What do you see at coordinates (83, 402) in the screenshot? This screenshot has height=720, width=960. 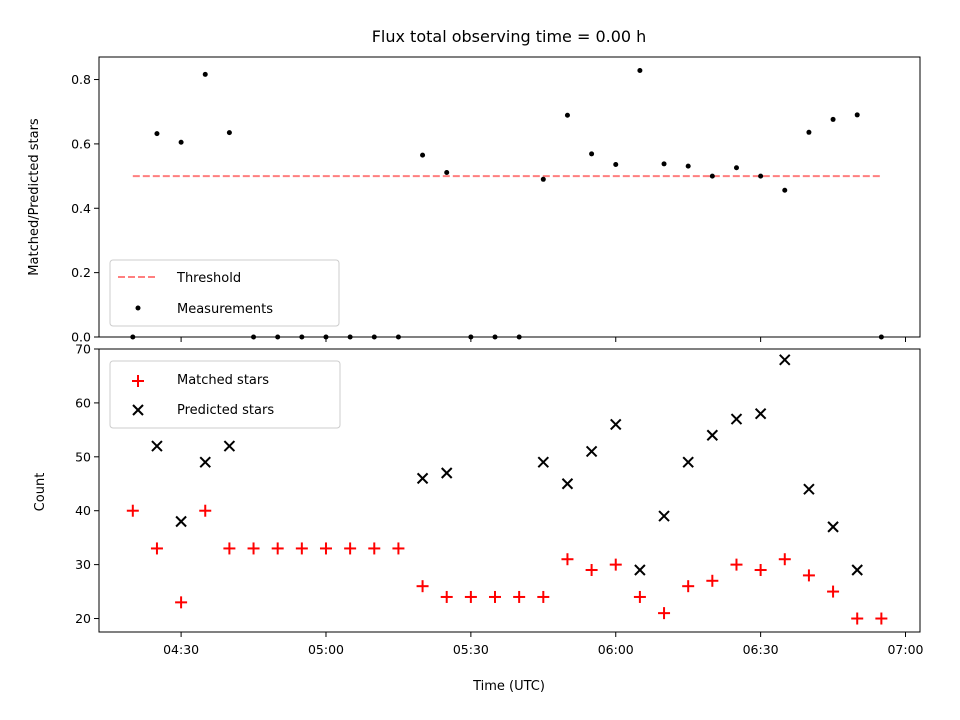 I see `count-y-tick-label: 60` at bounding box center [83, 402].